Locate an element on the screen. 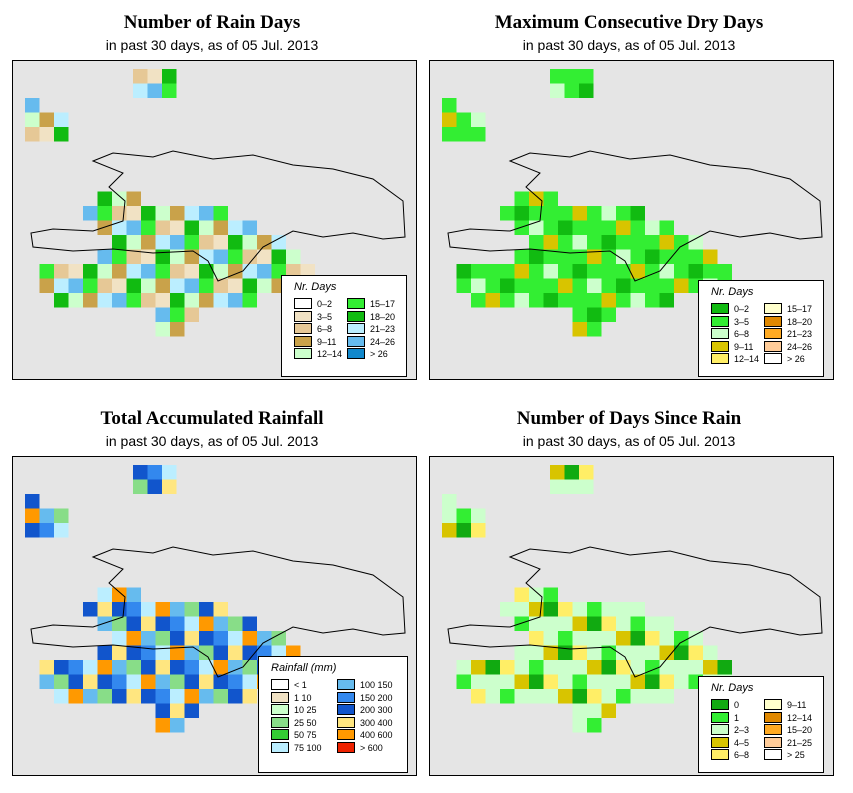 Image resolution: width=853 pixels, height=793 pixels. legend-title: Nr. Days is located at coordinates (315, 287).